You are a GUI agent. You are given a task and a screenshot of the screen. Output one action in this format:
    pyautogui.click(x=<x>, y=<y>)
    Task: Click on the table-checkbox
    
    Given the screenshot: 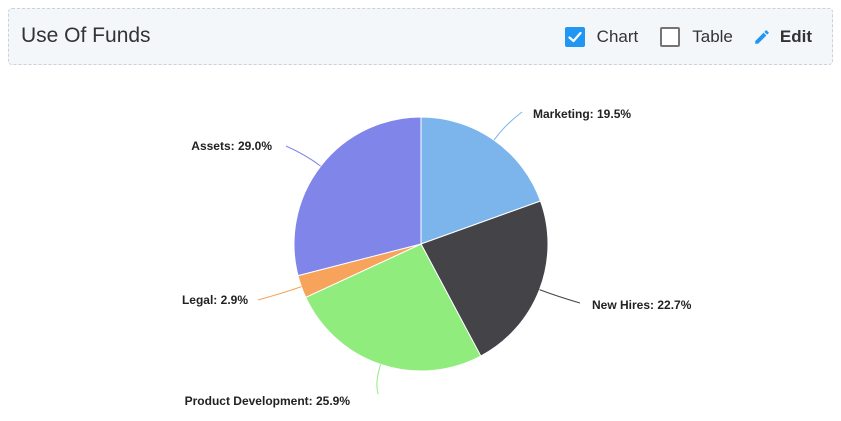 What is the action you would take?
    pyautogui.click(x=670, y=36)
    